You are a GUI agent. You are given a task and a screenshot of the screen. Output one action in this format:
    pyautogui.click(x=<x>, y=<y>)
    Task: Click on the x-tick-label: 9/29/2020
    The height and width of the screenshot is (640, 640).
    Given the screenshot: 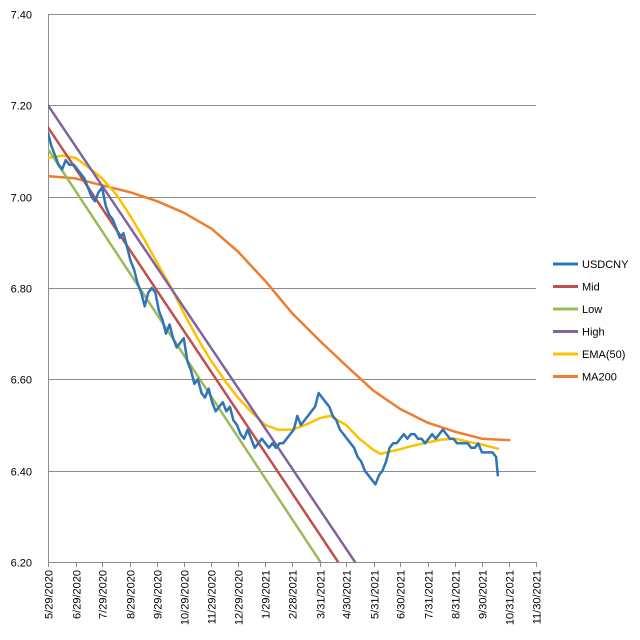 What is the action you would take?
    pyautogui.click(x=159, y=594)
    